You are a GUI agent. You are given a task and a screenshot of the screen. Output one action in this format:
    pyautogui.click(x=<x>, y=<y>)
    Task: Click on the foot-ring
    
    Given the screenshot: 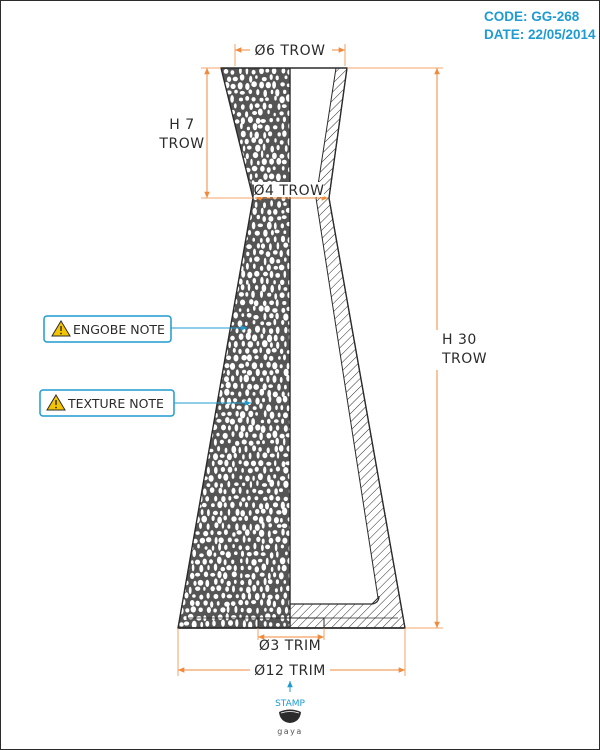 What is the action you would take?
    pyautogui.click(x=291, y=623)
    